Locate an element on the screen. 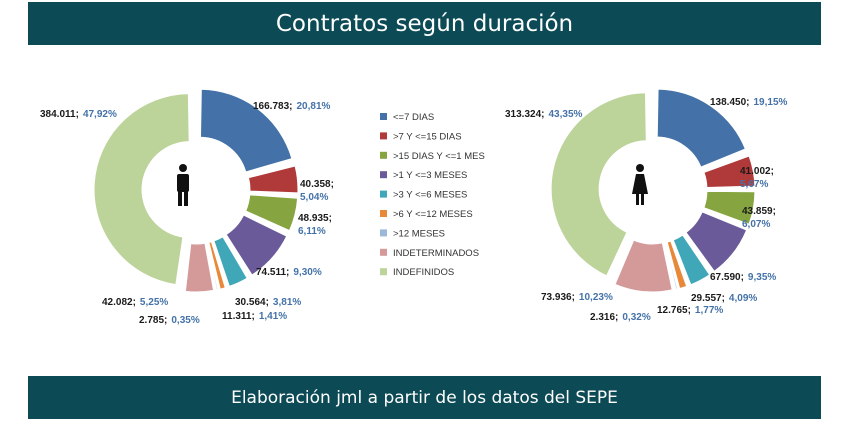  data-percent-mujeres-4: 9,35% is located at coordinates (762, 277).